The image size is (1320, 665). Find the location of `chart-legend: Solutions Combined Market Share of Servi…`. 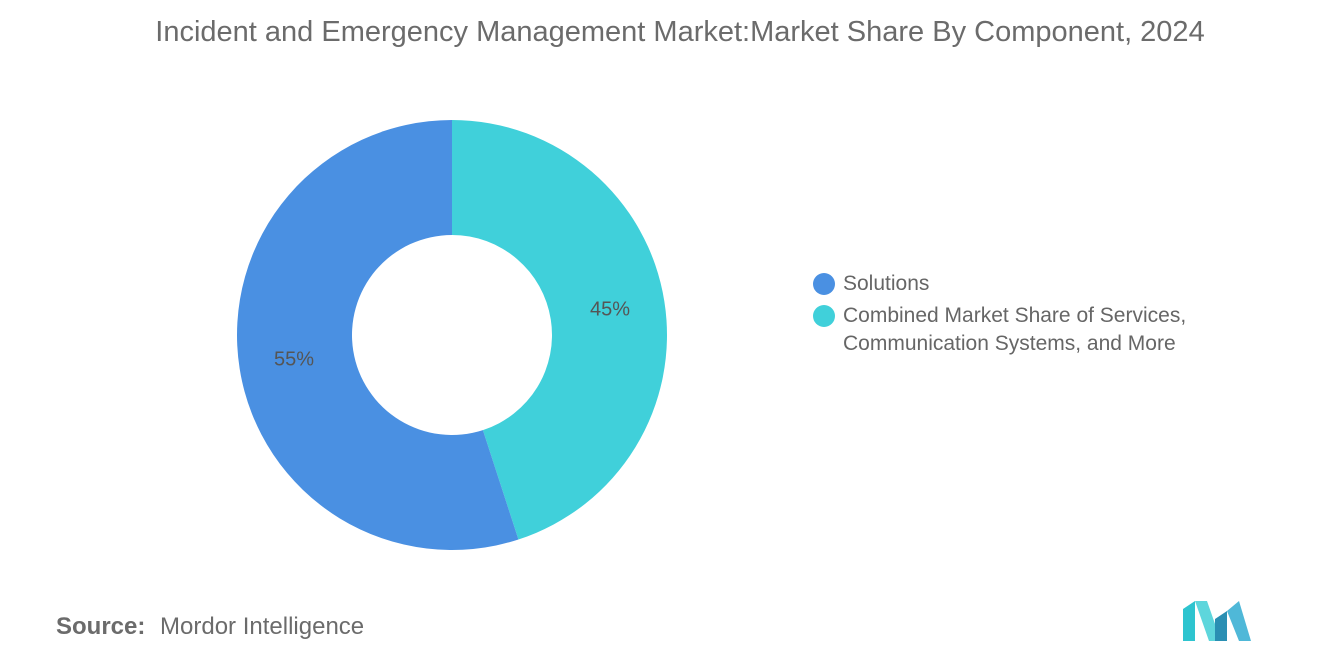

chart-legend: Solutions Combined Market Share of Servi… is located at coordinates (1023, 316).